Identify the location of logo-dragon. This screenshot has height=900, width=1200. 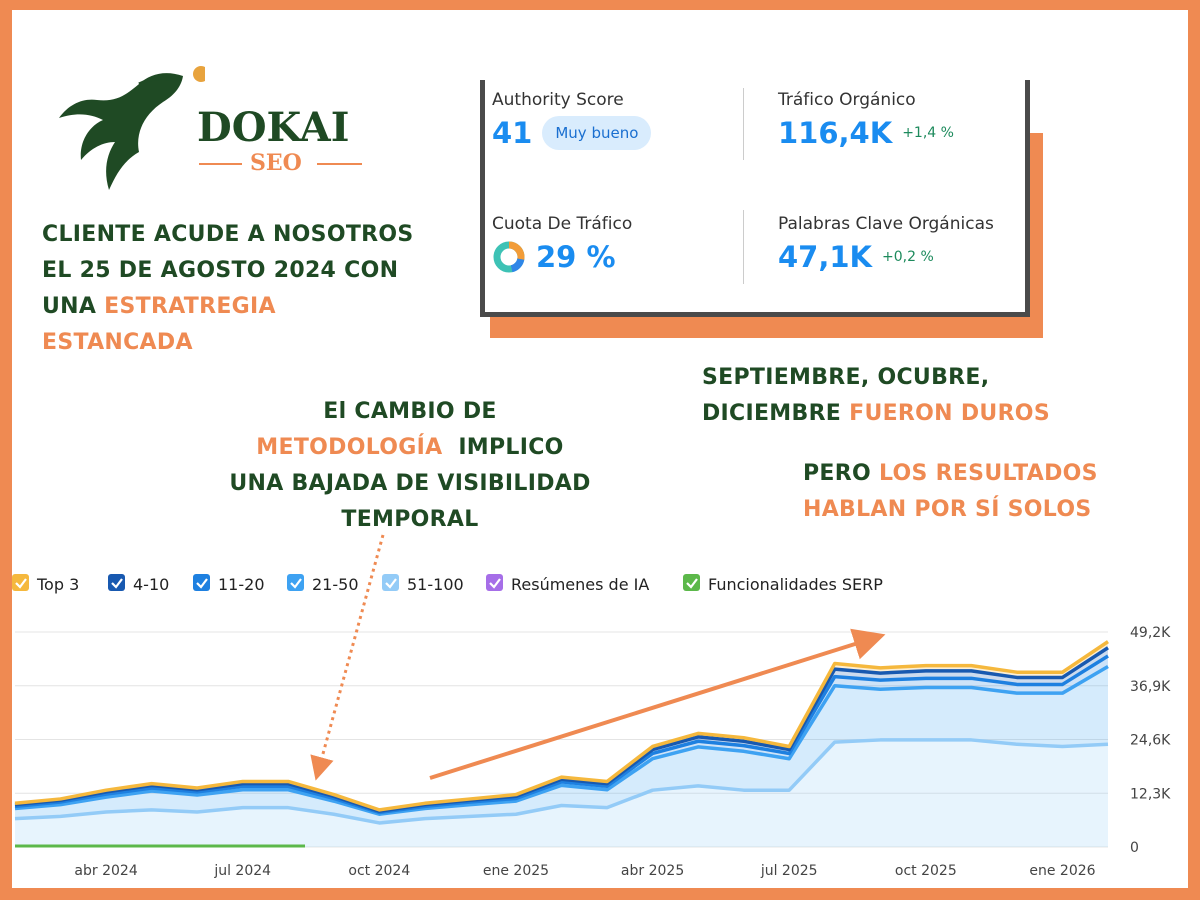
(132, 128).